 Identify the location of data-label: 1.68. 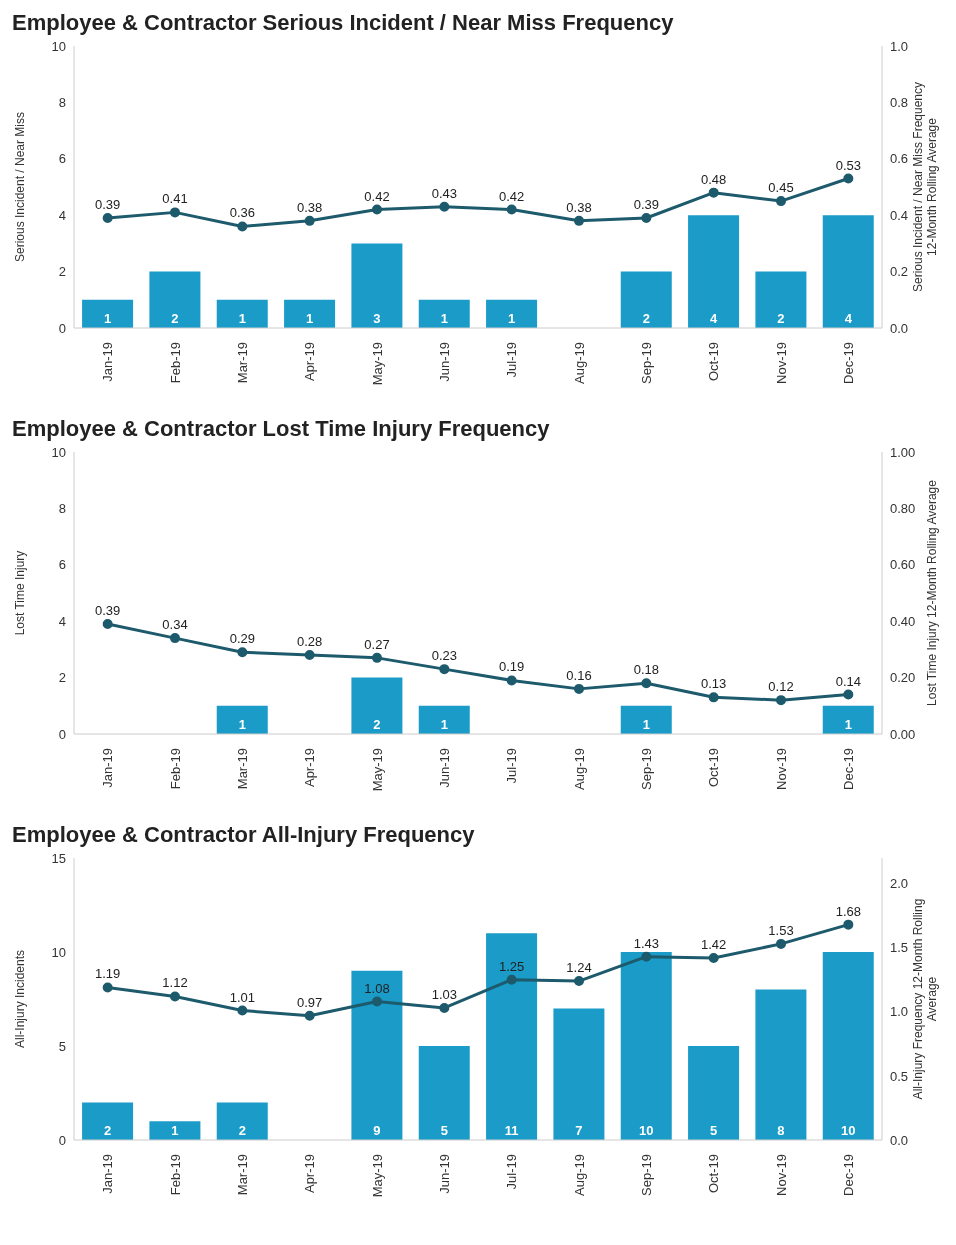
(848, 911).